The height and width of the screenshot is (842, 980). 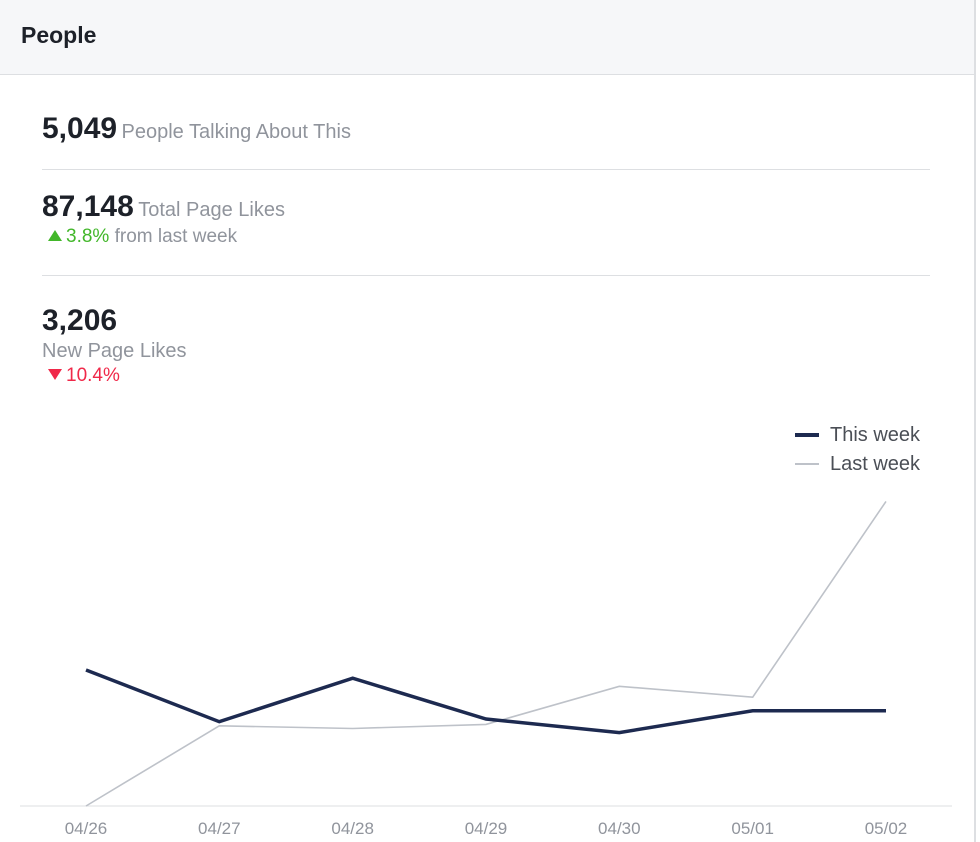 I want to click on stat-talking-label: People Talking About This, so click(x=236, y=132).